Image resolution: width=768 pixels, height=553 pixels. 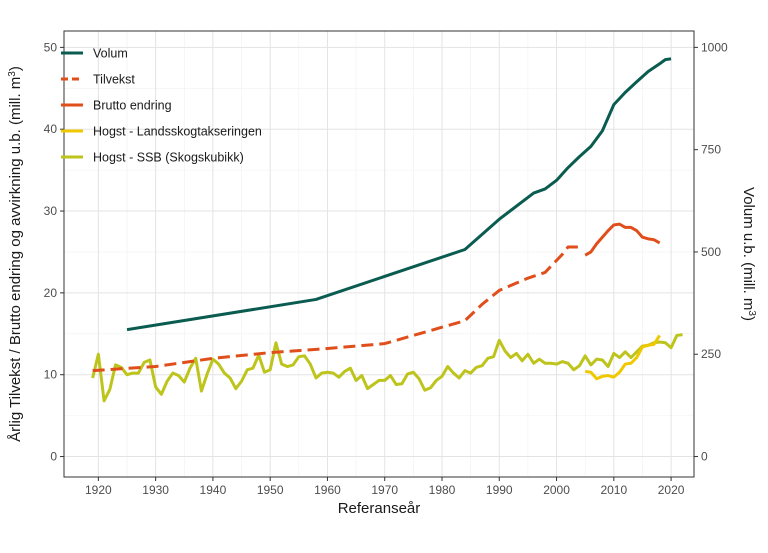 I want to click on y-left-tick-label: 0, so click(x=53, y=457).